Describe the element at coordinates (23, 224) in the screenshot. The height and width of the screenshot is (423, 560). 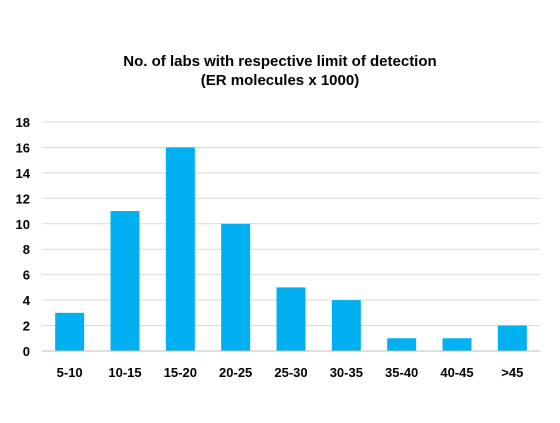
I see `y-tick-label: 10` at that location.